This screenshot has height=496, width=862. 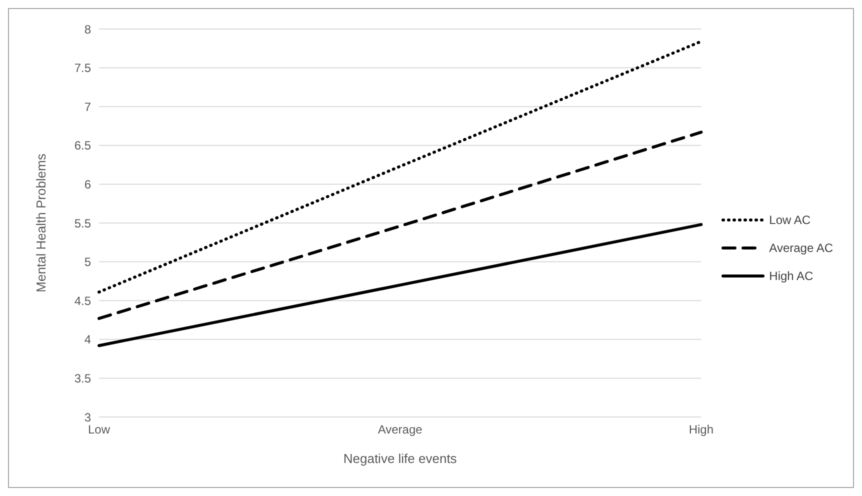 What do you see at coordinates (83, 68) in the screenshot?
I see `y-tick-label: 7.5` at bounding box center [83, 68].